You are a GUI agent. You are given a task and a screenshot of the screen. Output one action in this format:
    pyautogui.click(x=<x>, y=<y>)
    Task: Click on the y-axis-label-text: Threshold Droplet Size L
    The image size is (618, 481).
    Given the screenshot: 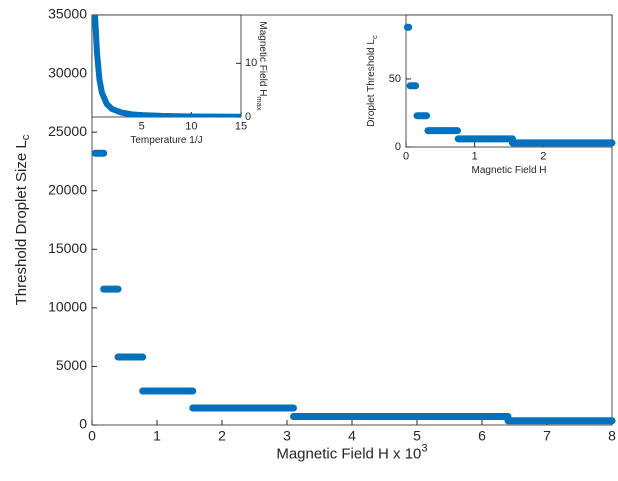 What is the action you would take?
    pyautogui.click(x=21, y=222)
    